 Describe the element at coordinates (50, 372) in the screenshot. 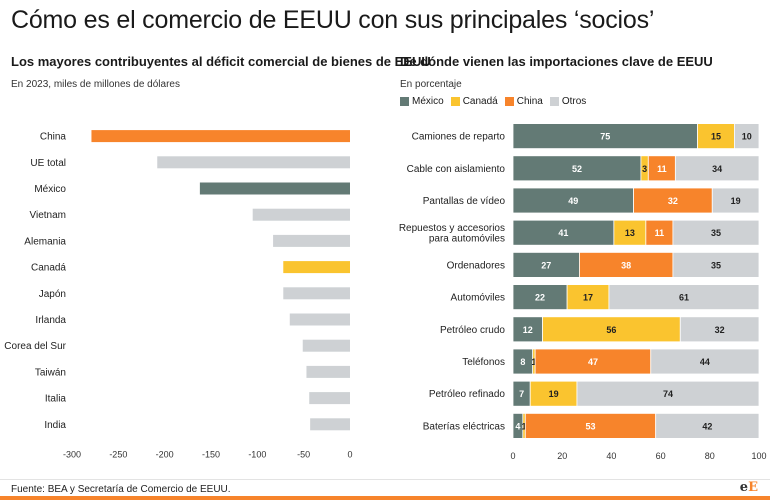

I see `category-label: Taiwán` at that location.